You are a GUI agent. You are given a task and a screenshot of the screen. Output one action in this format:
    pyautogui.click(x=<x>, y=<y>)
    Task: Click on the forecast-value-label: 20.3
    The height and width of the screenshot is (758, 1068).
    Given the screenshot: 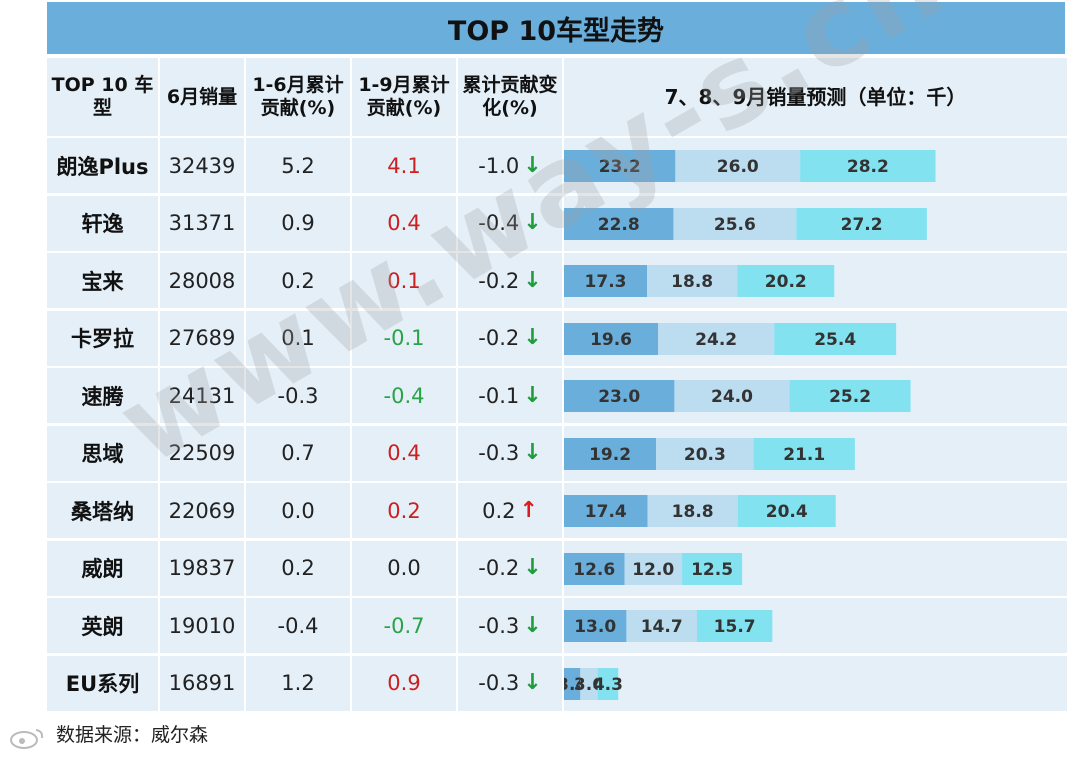 What is the action you would take?
    pyautogui.click(x=705, y=455)
    